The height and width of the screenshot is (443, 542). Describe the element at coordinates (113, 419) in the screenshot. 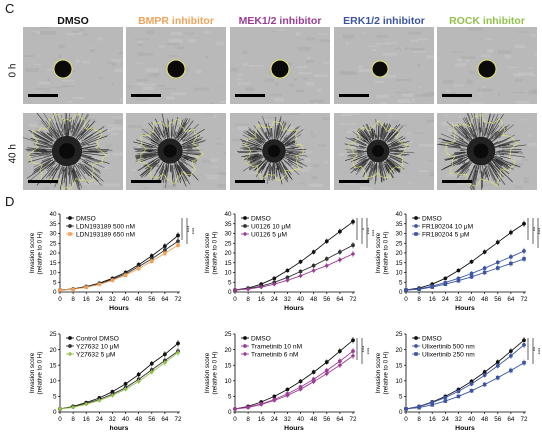

I see `x-tick-label: 32` at that location.